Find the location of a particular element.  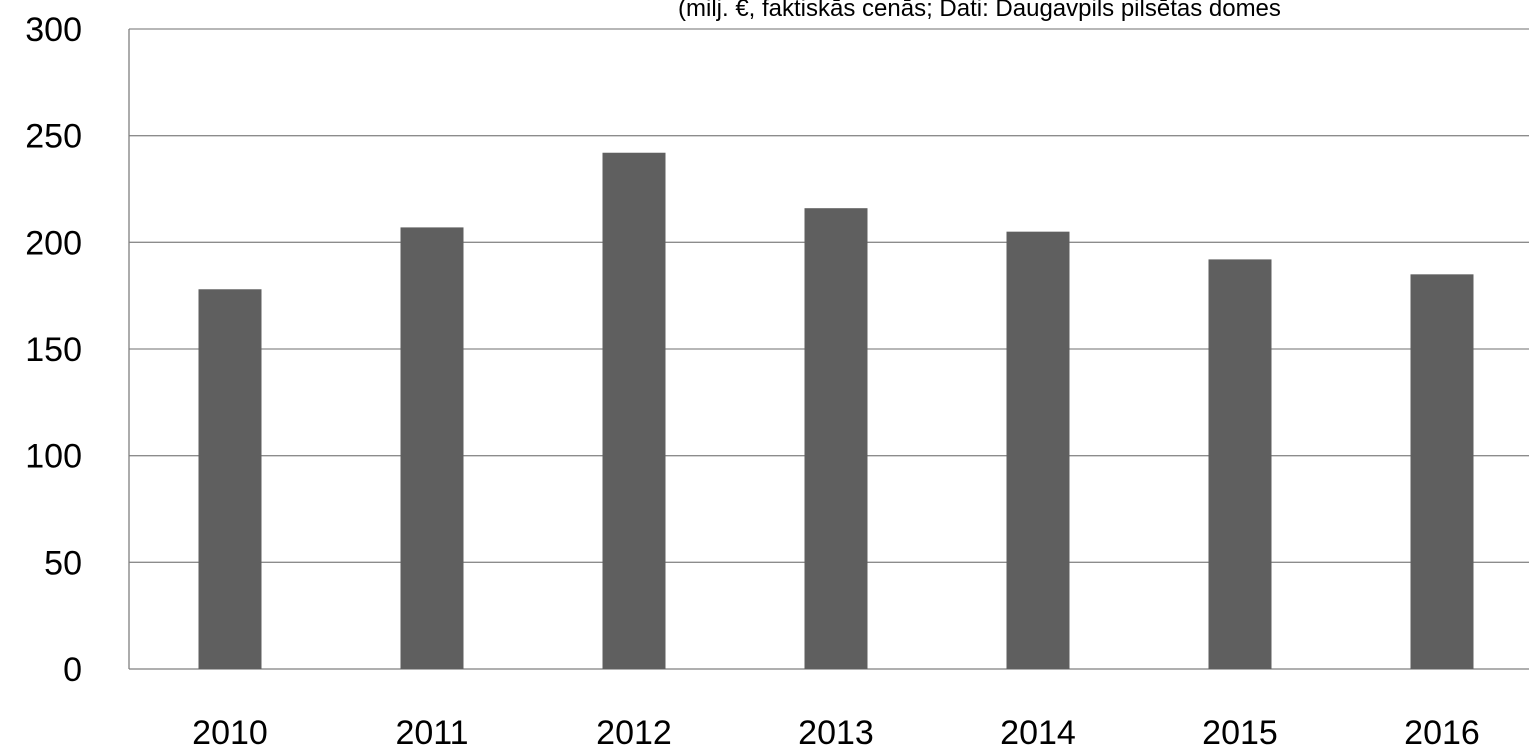

bar-2012 is located at coordinates (634, 410).